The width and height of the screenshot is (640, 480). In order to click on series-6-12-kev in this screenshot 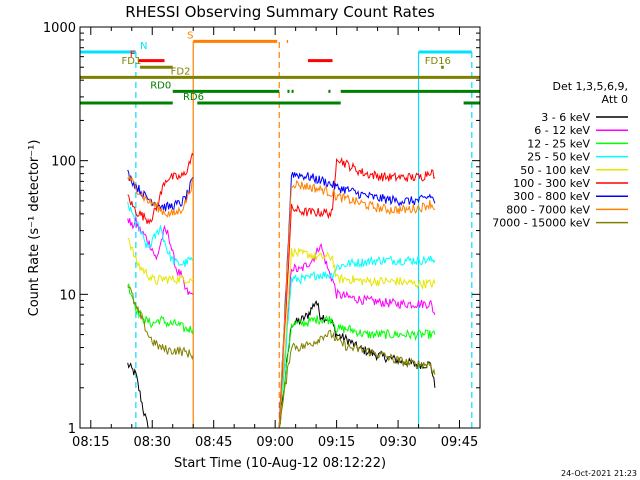, I will do `click(357, 335)`.